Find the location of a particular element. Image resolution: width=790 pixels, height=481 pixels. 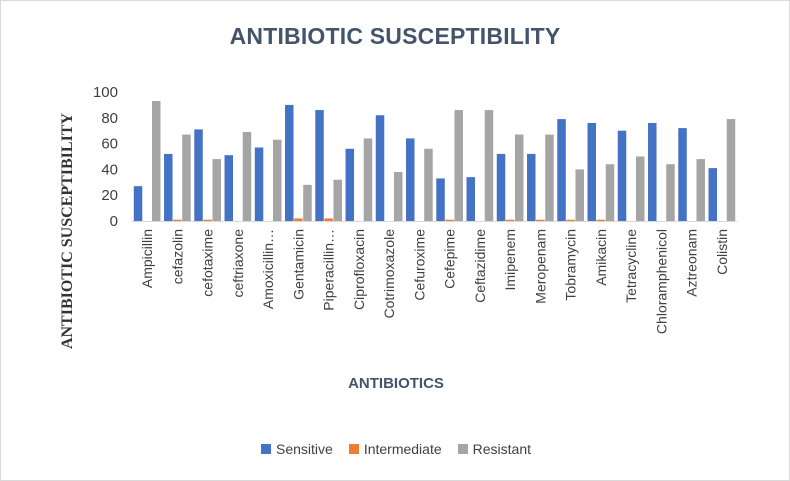

y-tick-label: 80 is located at coordinates (109, 118).